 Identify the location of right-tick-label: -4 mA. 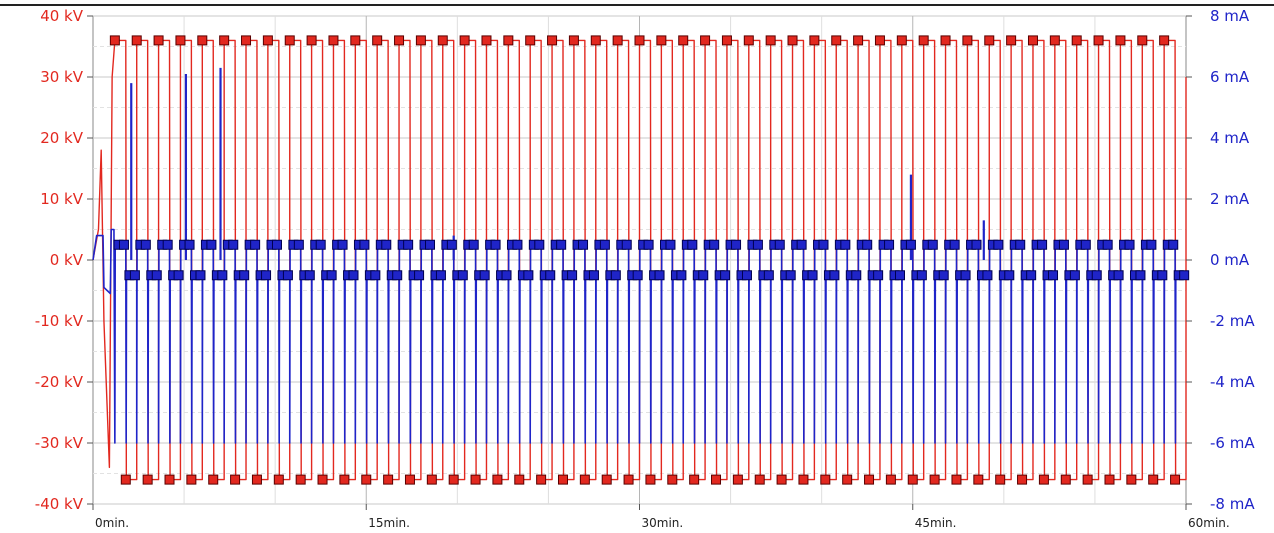
(1232, 382).